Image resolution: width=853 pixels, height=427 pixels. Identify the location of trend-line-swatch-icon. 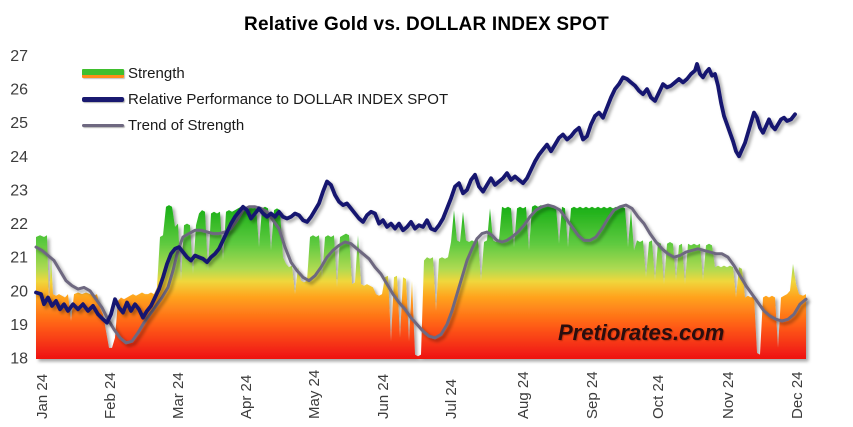
(103, 125).